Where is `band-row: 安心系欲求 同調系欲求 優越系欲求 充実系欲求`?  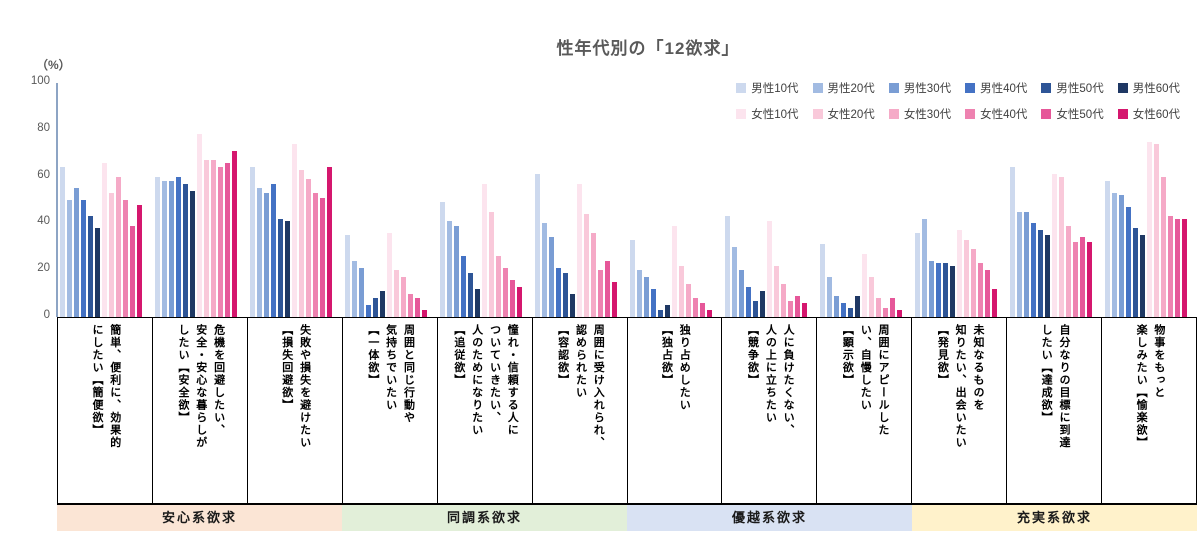 band-row: 安心系欲求 同調系欲求 優越系欲求 充実系欲求 is located at coordinates (627, 518).